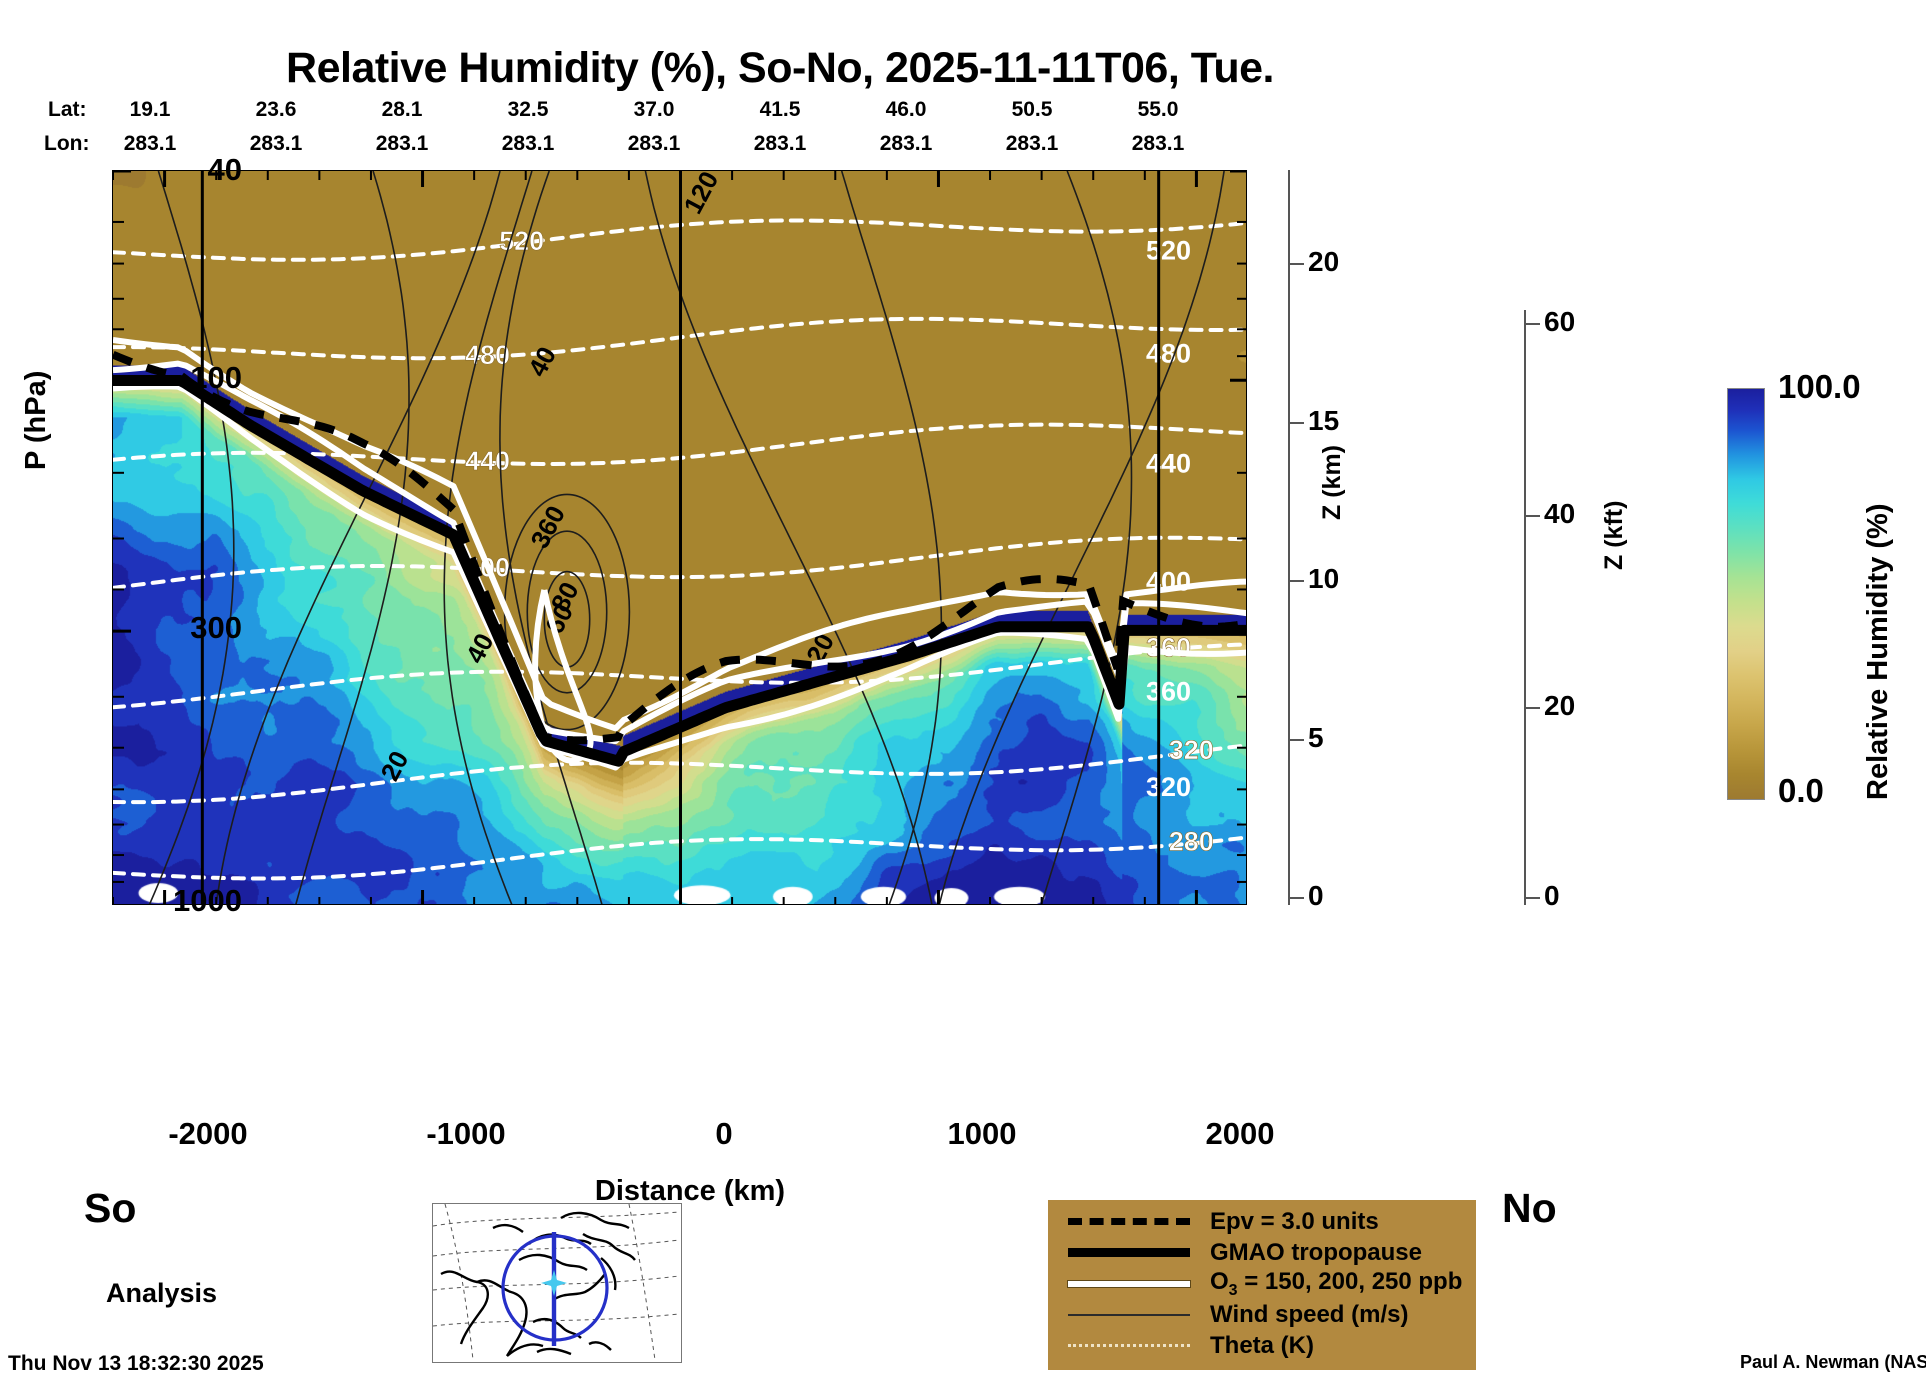 The height and width of the screenshot is (1394, 1926). What do you see at coordinates (1801, 790) in the screenshot?
I see `colorbar-min-label: 0.0` at bounding box center [1801, 790].